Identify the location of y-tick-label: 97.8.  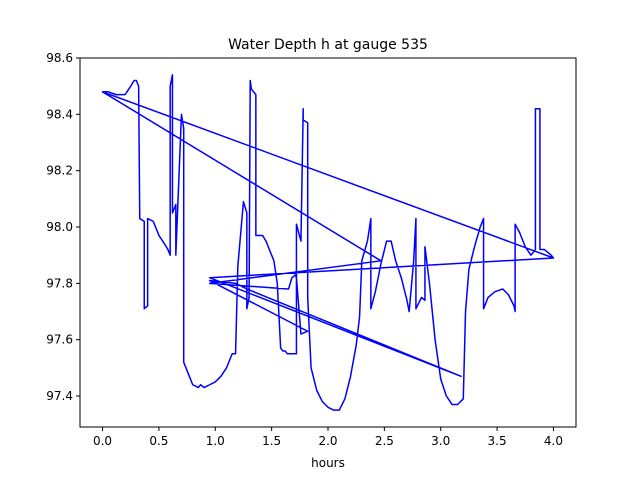
(59, 283).